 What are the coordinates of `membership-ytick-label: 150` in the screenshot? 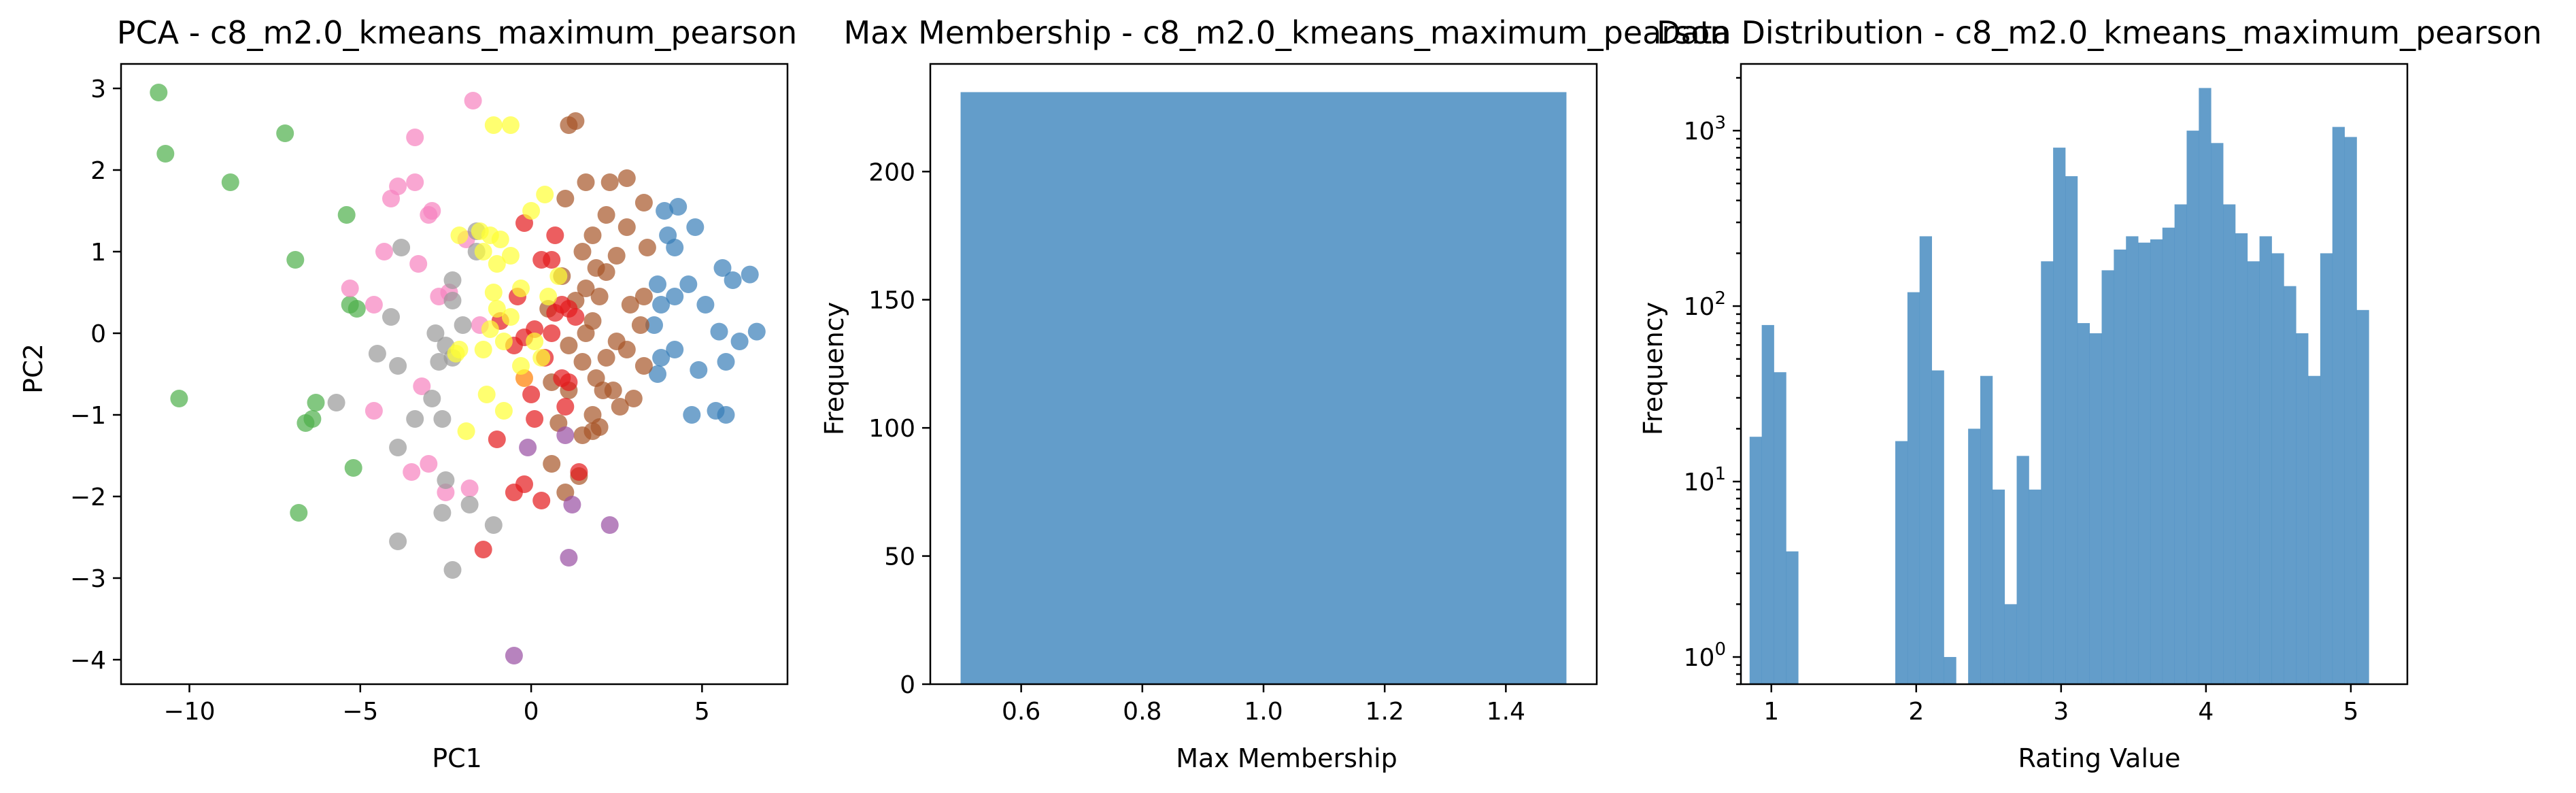 It's located at (891, 301).